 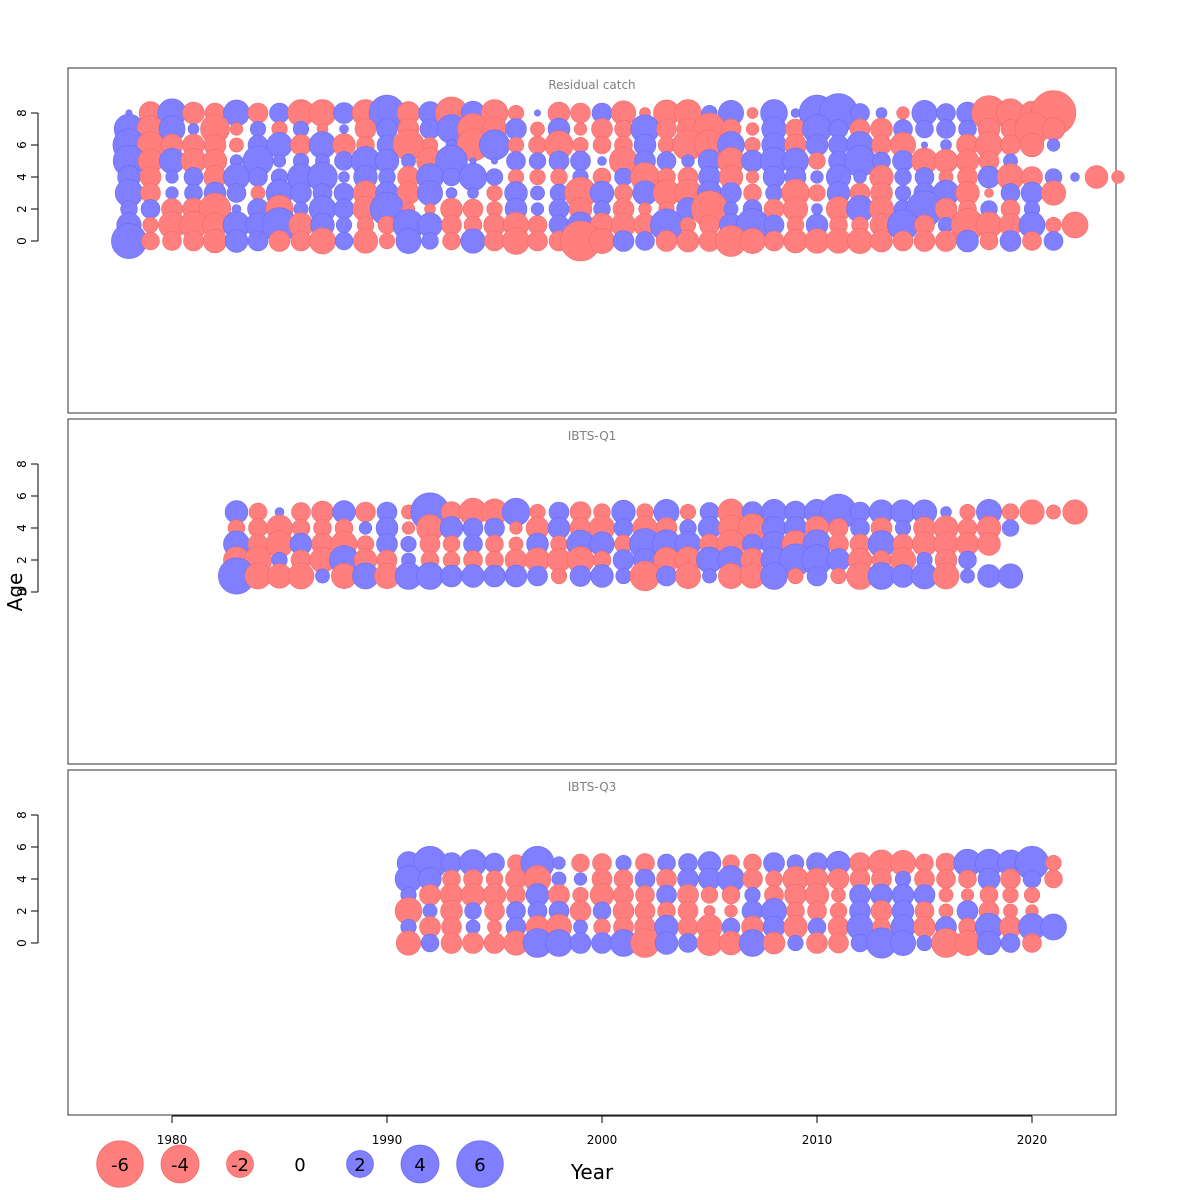 What do you see at coordinates (22, 911) in the screenshot?
I see `y-tick-label: 2` at bounding box center [22, 911].